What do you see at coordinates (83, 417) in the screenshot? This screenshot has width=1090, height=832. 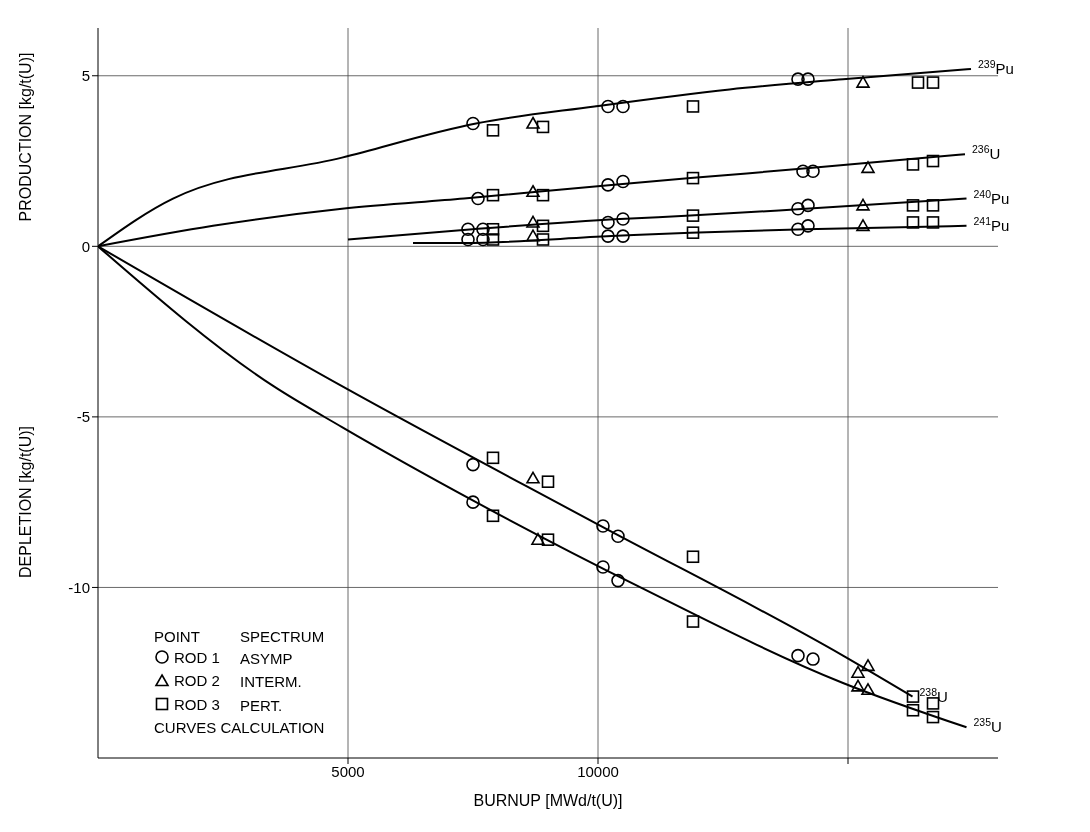 I see `y-tick-label: -5` at bounding box center [83, 417].